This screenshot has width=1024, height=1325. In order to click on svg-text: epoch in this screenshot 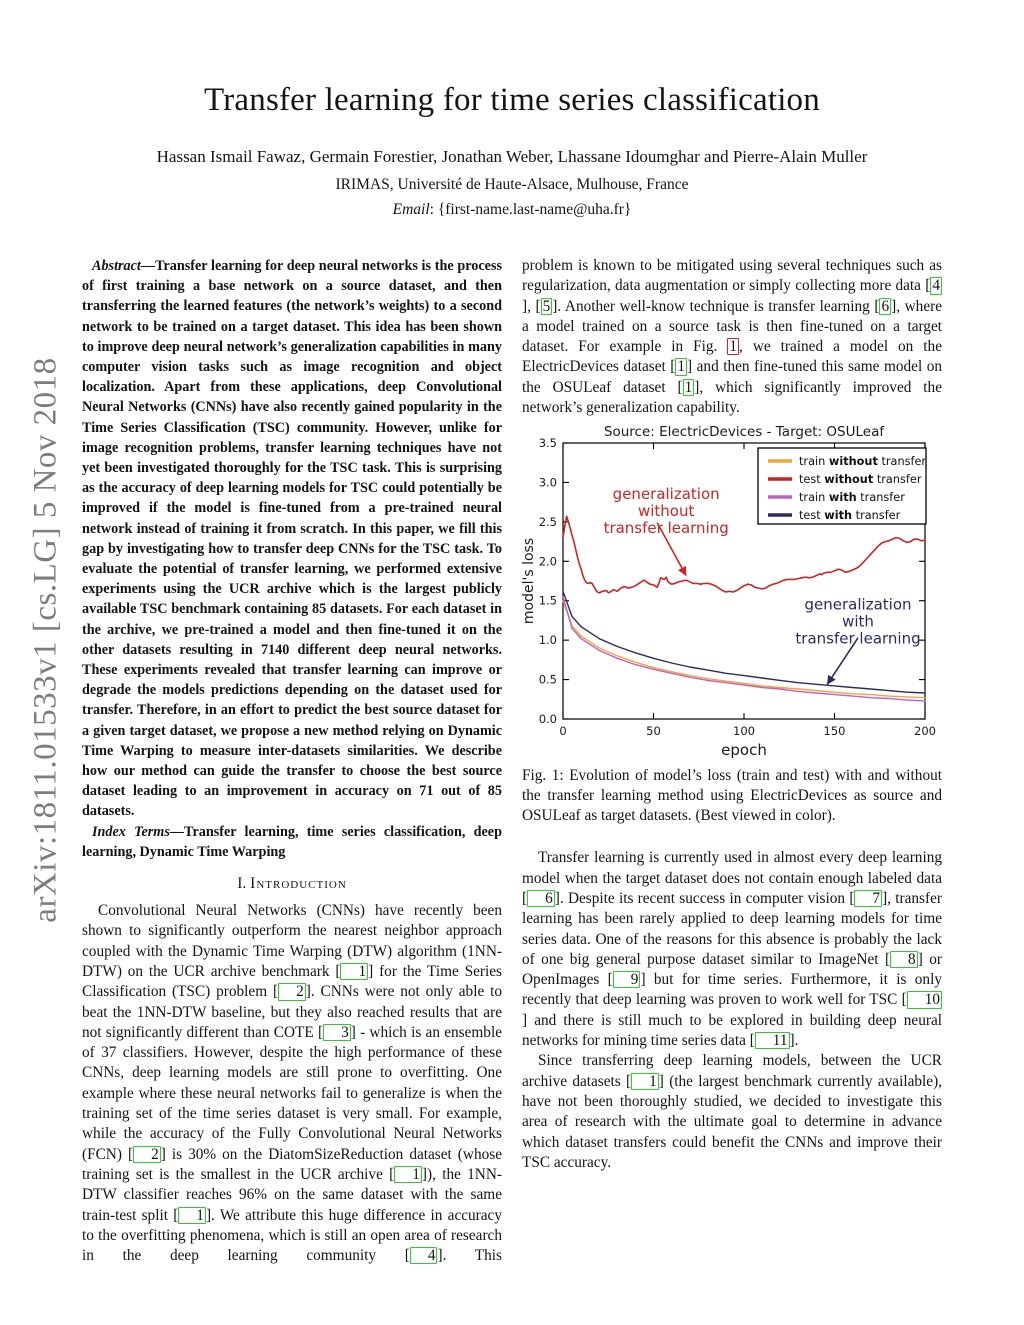, I will do `click(744, 750)`.